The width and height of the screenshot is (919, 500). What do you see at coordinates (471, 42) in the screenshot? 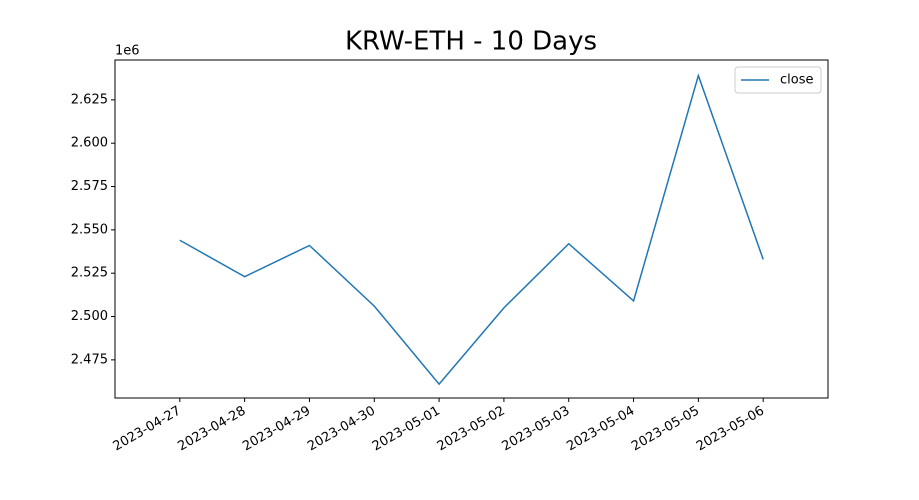
I see `chart-title: KRW-ETH - 10 Days` at bounding box center [471, 42].